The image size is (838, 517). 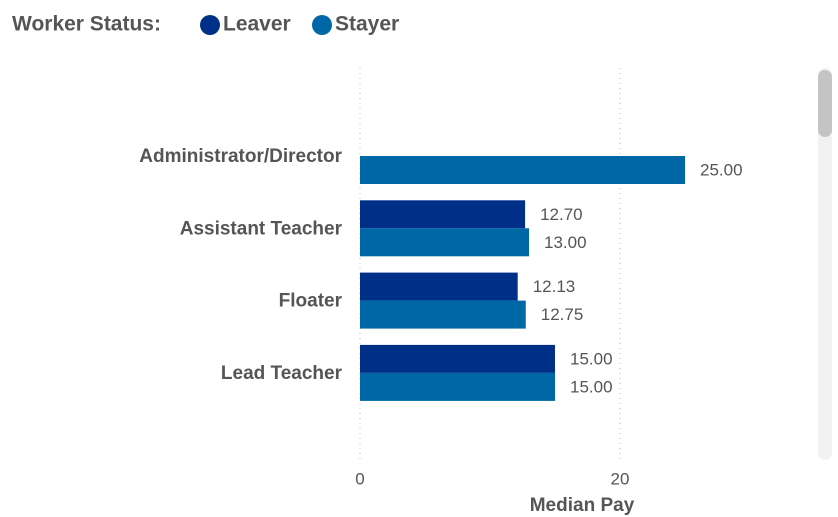 What do you see at coordinates (367, 24) in the screenshot?
I see `legend-label: Stayer` at bounding box center [367, 24].